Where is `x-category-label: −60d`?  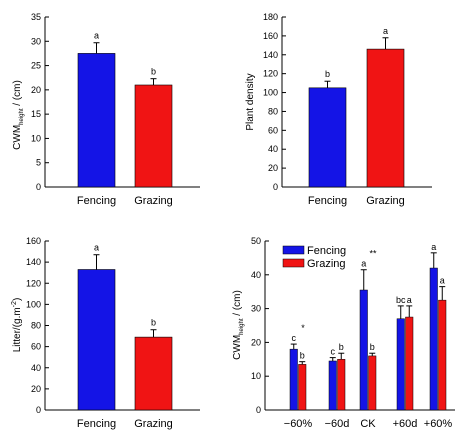 x-category-label: −60d is located at coordinates (337, 424).